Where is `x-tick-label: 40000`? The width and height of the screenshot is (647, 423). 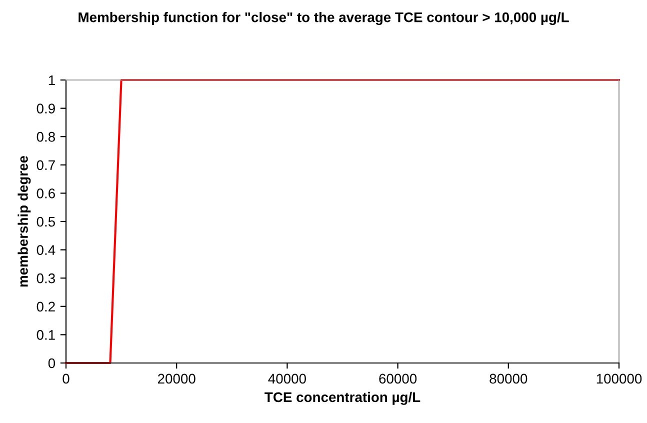
x-tick-label: 40000 is located at coordinates (287, 379).